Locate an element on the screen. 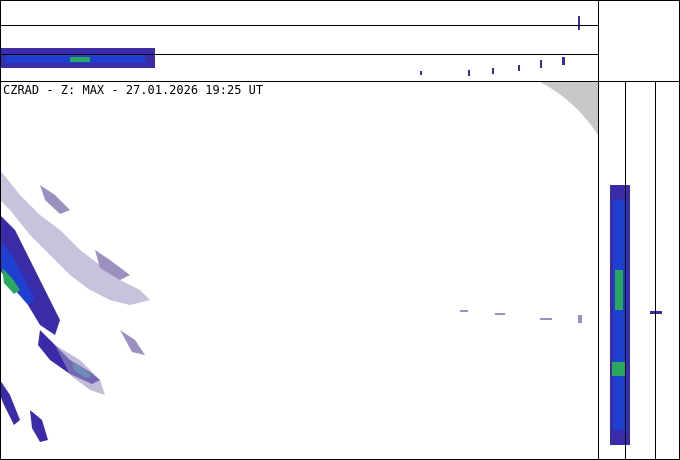 The image size is (680, 460). product-title: CZRAD - Z: MAX - 27.01.2026 19:25 UT is located at coordinates (133, 90).